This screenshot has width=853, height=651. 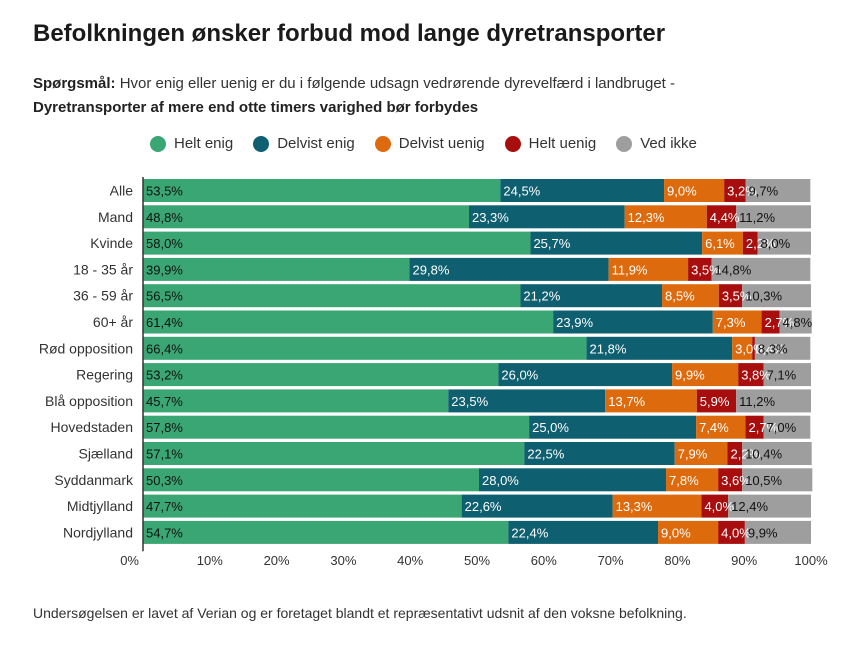 What do you see at coordinates (744, 560) in the screenshot?
I see `x-tick-label: 90%` at bounding box center [744, 560].